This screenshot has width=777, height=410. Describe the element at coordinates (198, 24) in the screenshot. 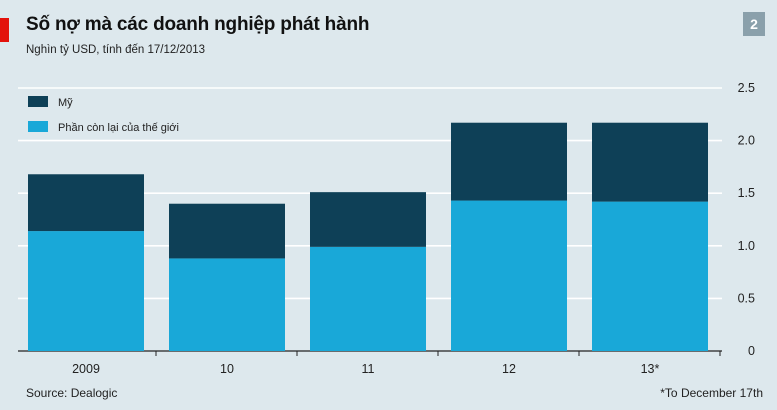

I see `chart-title: Số nợ mà các doanh nghiệp phát hành` at that location.